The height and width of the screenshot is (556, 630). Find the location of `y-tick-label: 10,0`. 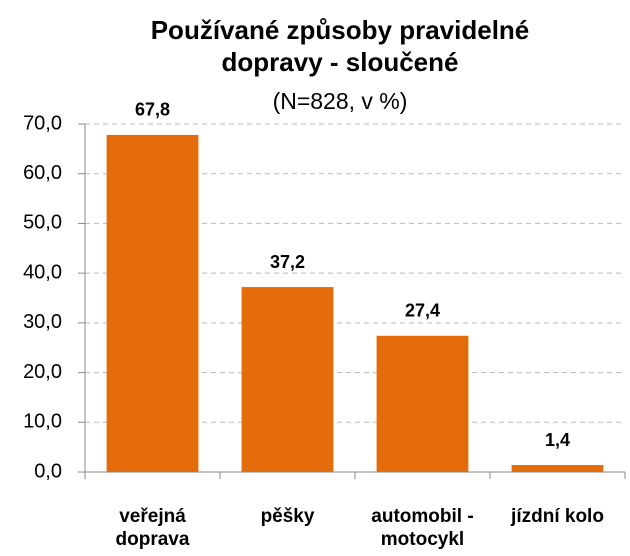

y-tick-label: 10,0 is located at coordinates (42, 422).